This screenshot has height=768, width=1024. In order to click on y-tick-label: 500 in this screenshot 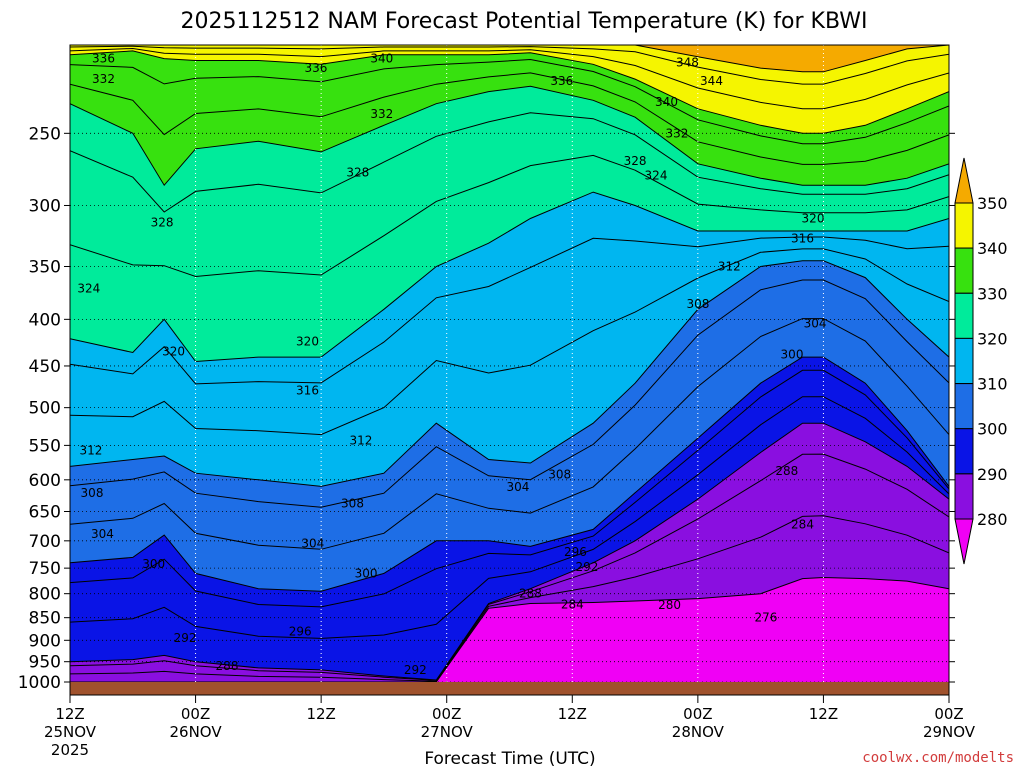, I will do `click(45, 409)`.